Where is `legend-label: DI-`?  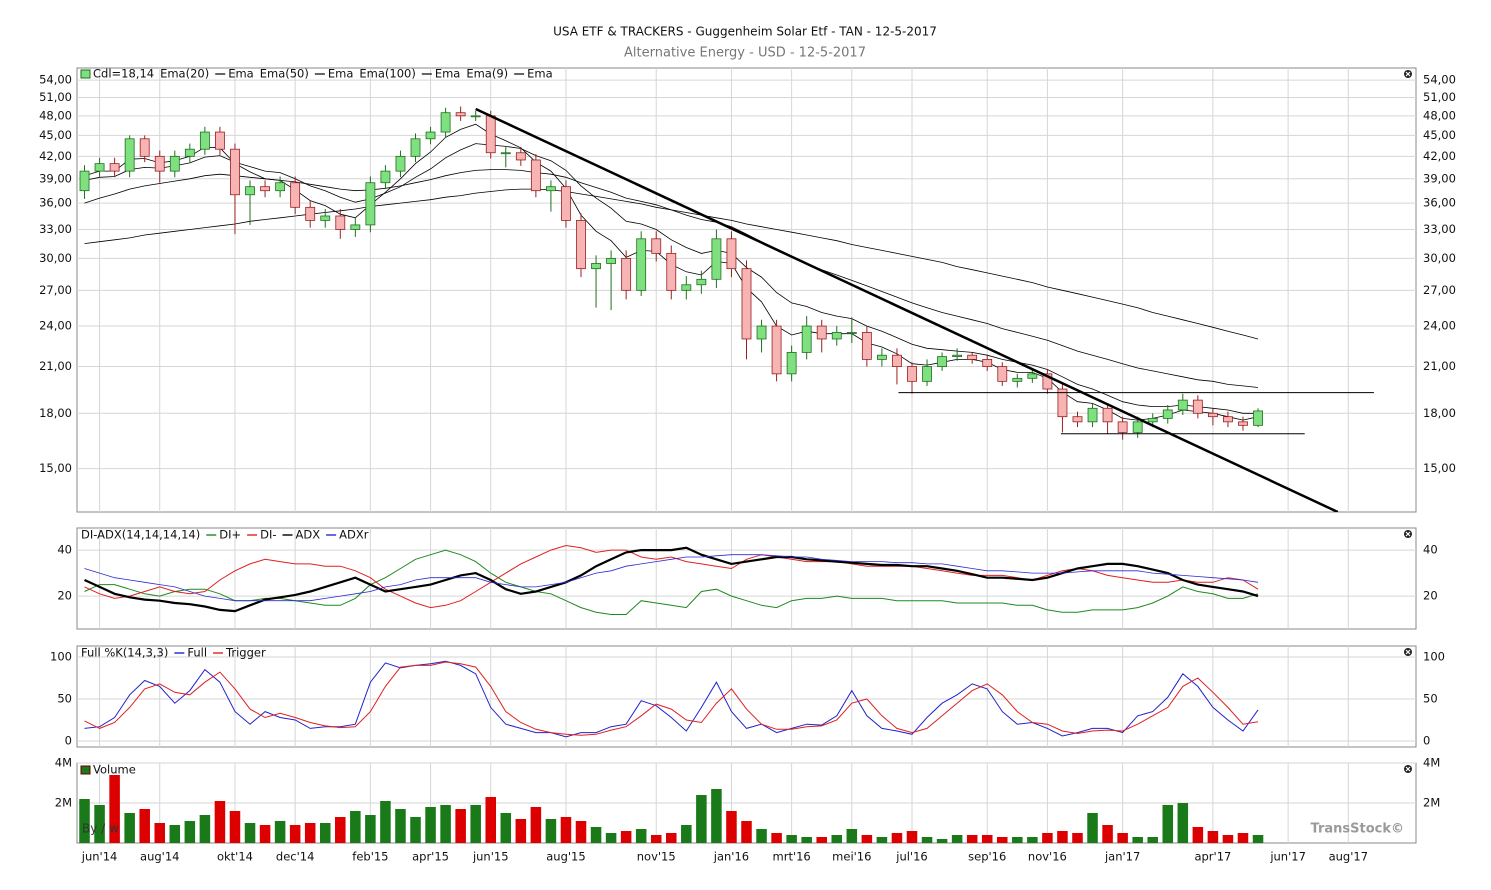
legend-label: DI- is located at coordinates (268, 535).